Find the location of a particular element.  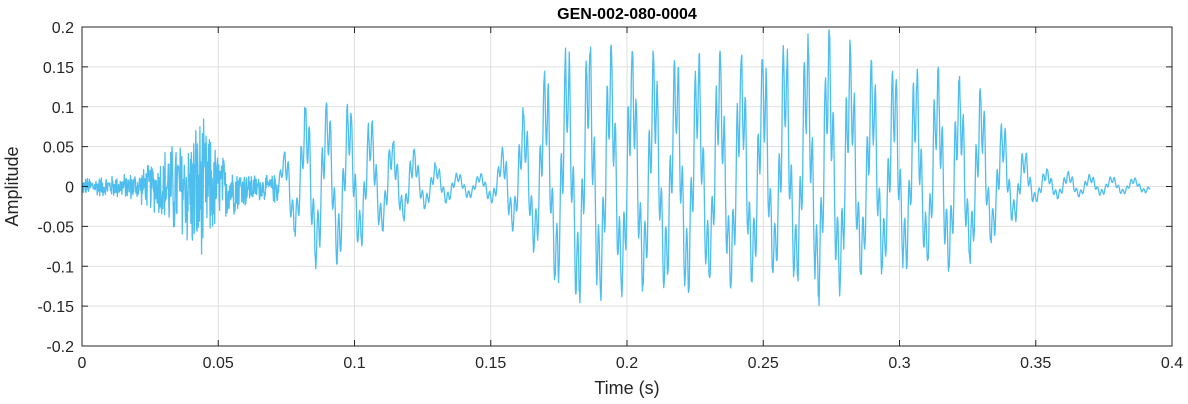

x-tick-label: 0.2 is located at coordinates (627, 363).